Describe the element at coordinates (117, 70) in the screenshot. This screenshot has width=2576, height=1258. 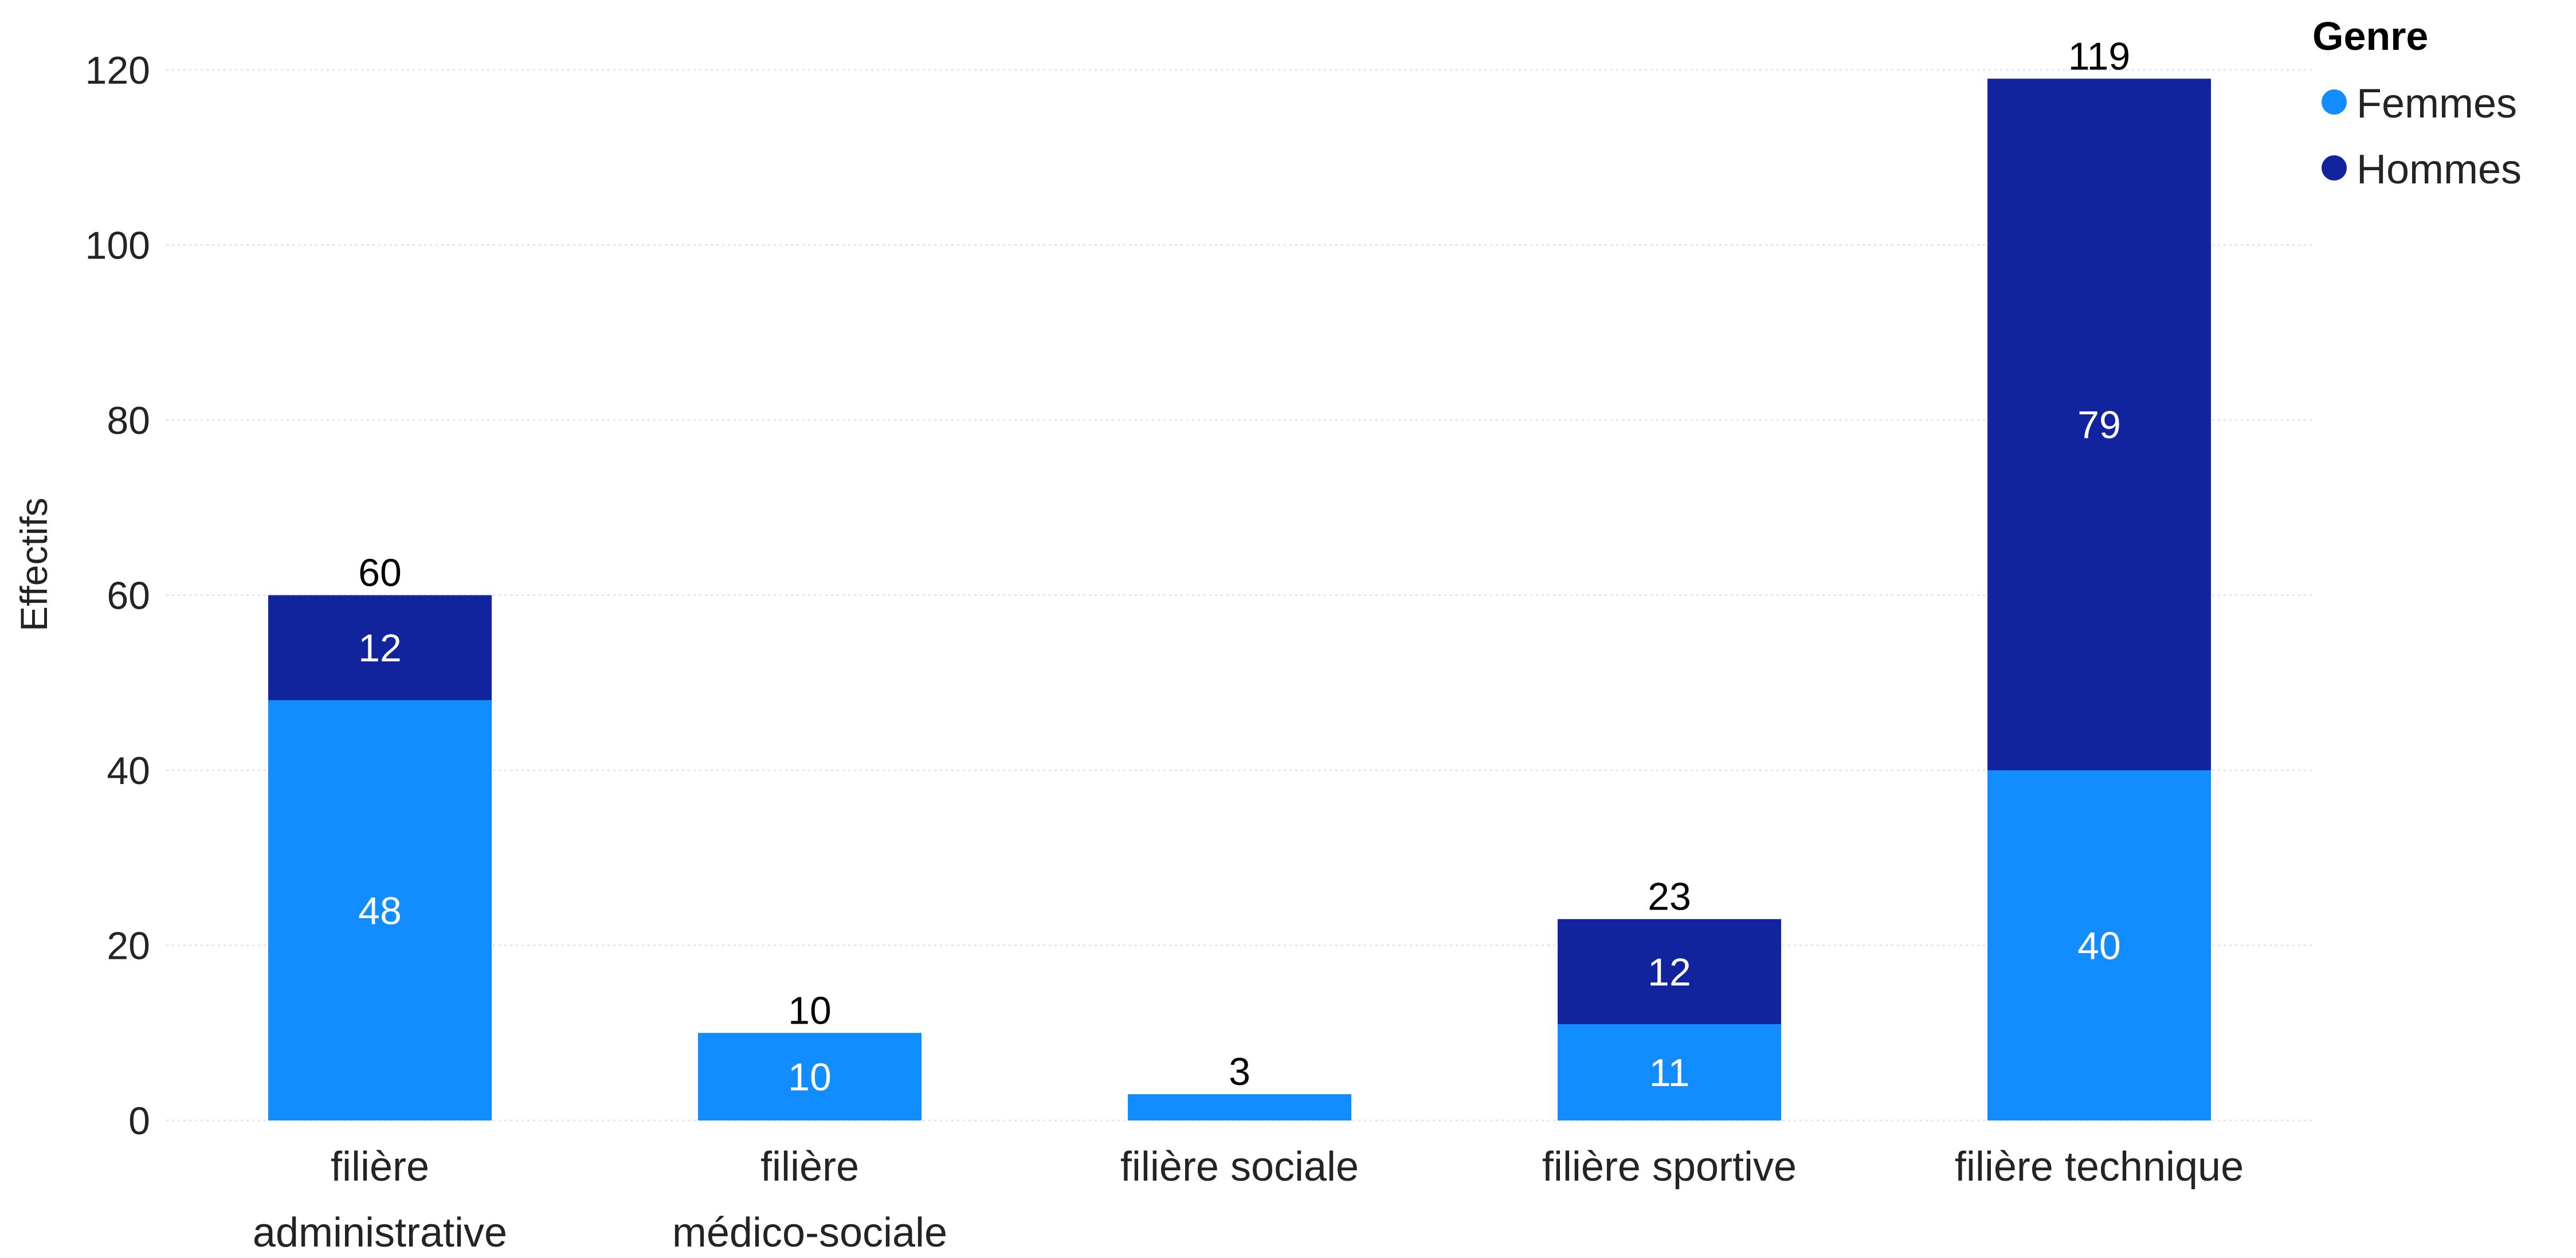
I see `y-tick-label: 120` at that location.